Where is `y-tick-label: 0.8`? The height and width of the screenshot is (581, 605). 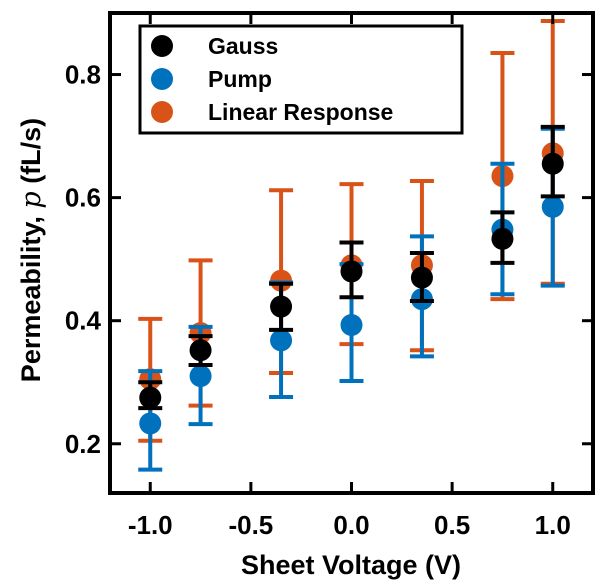 y-tick-label: 0.8 is located at coordinates (83, 75).